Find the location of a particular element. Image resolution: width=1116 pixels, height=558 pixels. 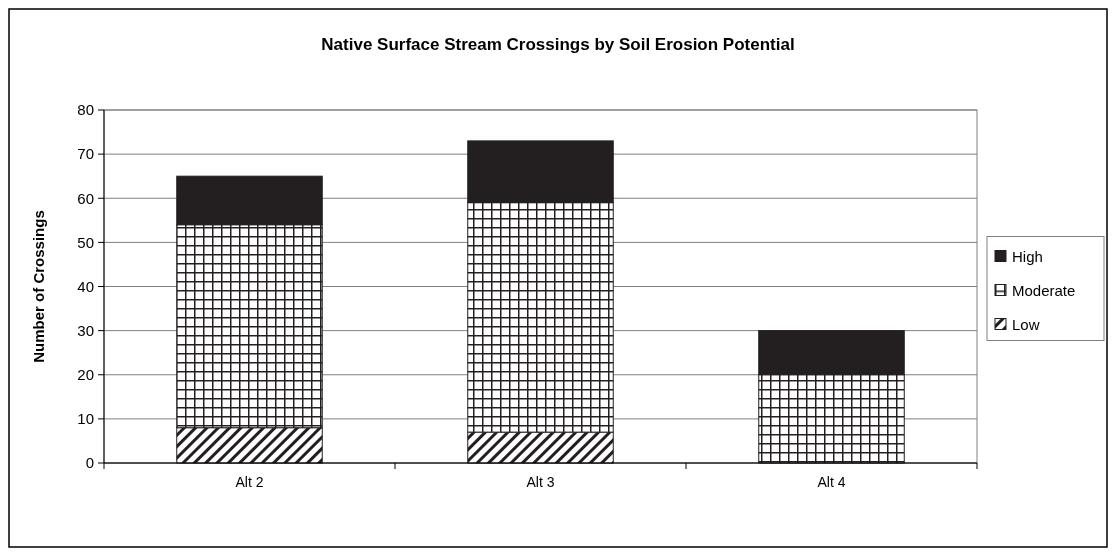

legend-label: High is located at coordinates (1027, 256).